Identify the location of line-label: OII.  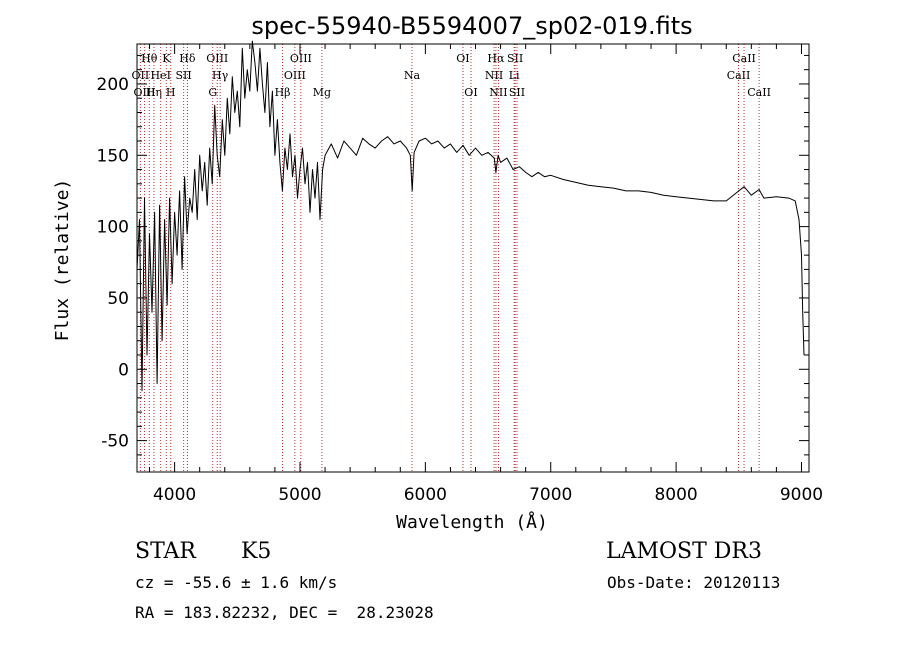
(141, 75).